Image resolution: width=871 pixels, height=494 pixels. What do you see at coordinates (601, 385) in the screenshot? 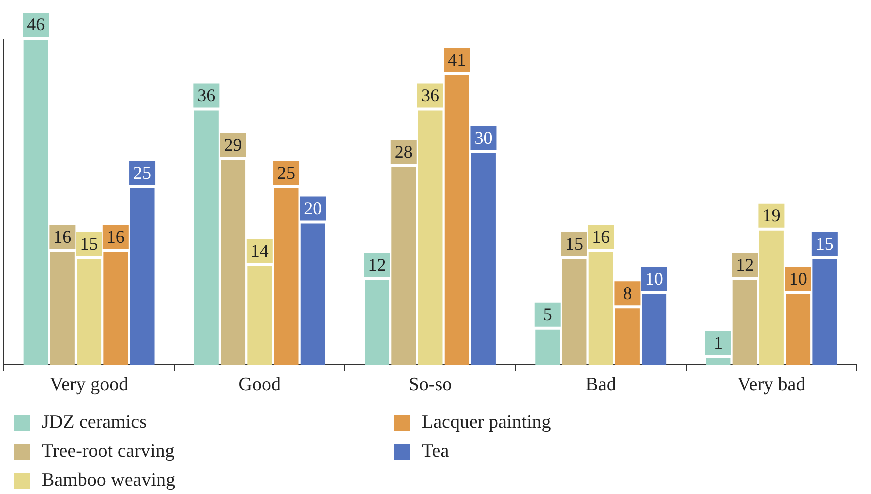
I see `x-tick-label: Bad` at bounding box center [601, 385].